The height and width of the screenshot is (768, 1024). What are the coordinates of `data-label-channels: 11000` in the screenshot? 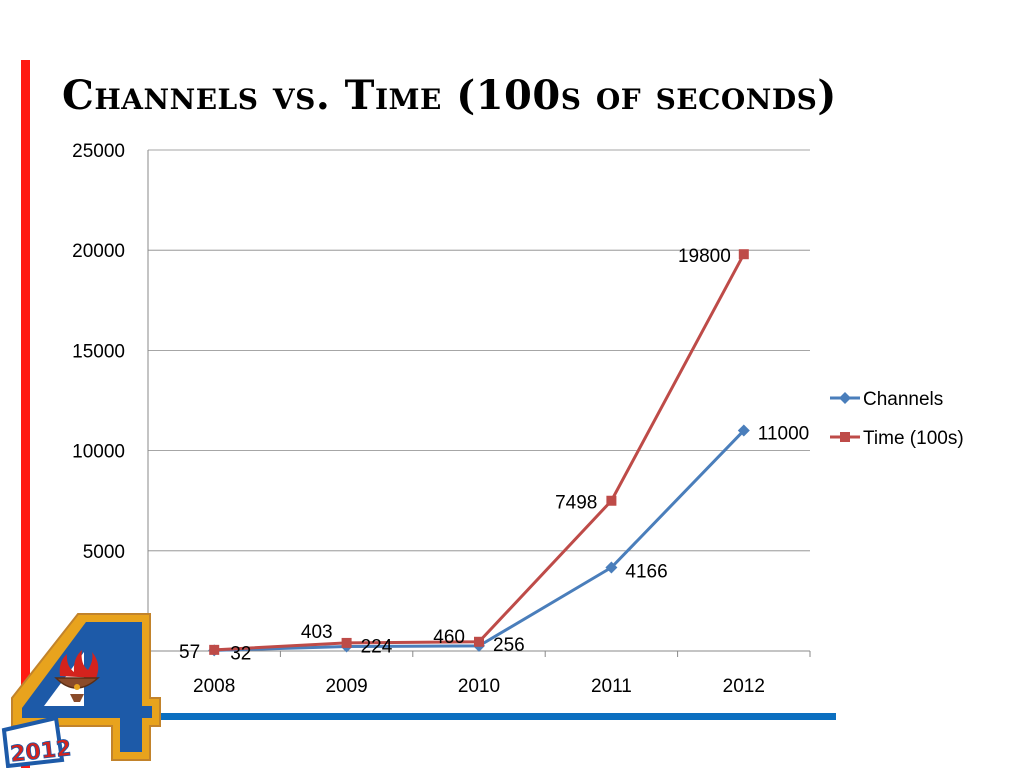 It's located at (783, 434).